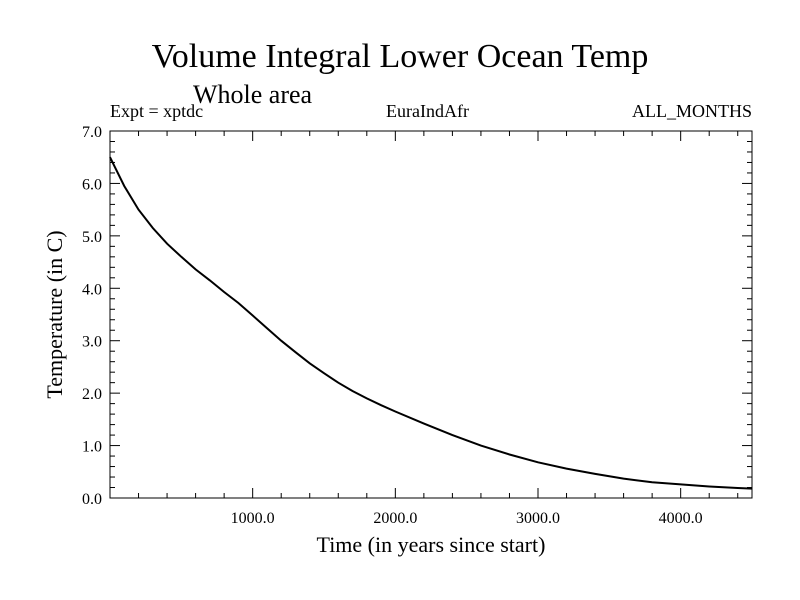  I want to click on y-tick-label: 7.0, so click(92, 132).